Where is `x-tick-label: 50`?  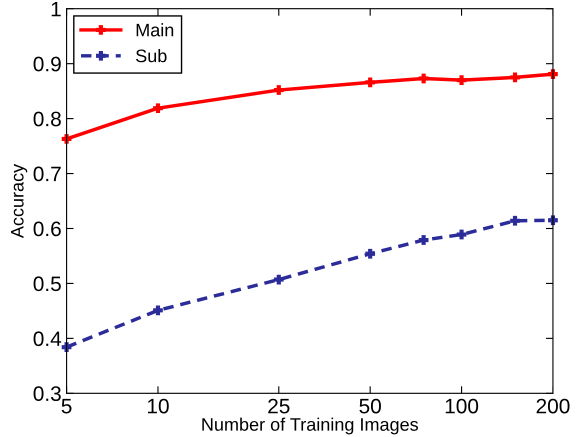
x-tick-label: 50 is located at coordinates (370, 406).